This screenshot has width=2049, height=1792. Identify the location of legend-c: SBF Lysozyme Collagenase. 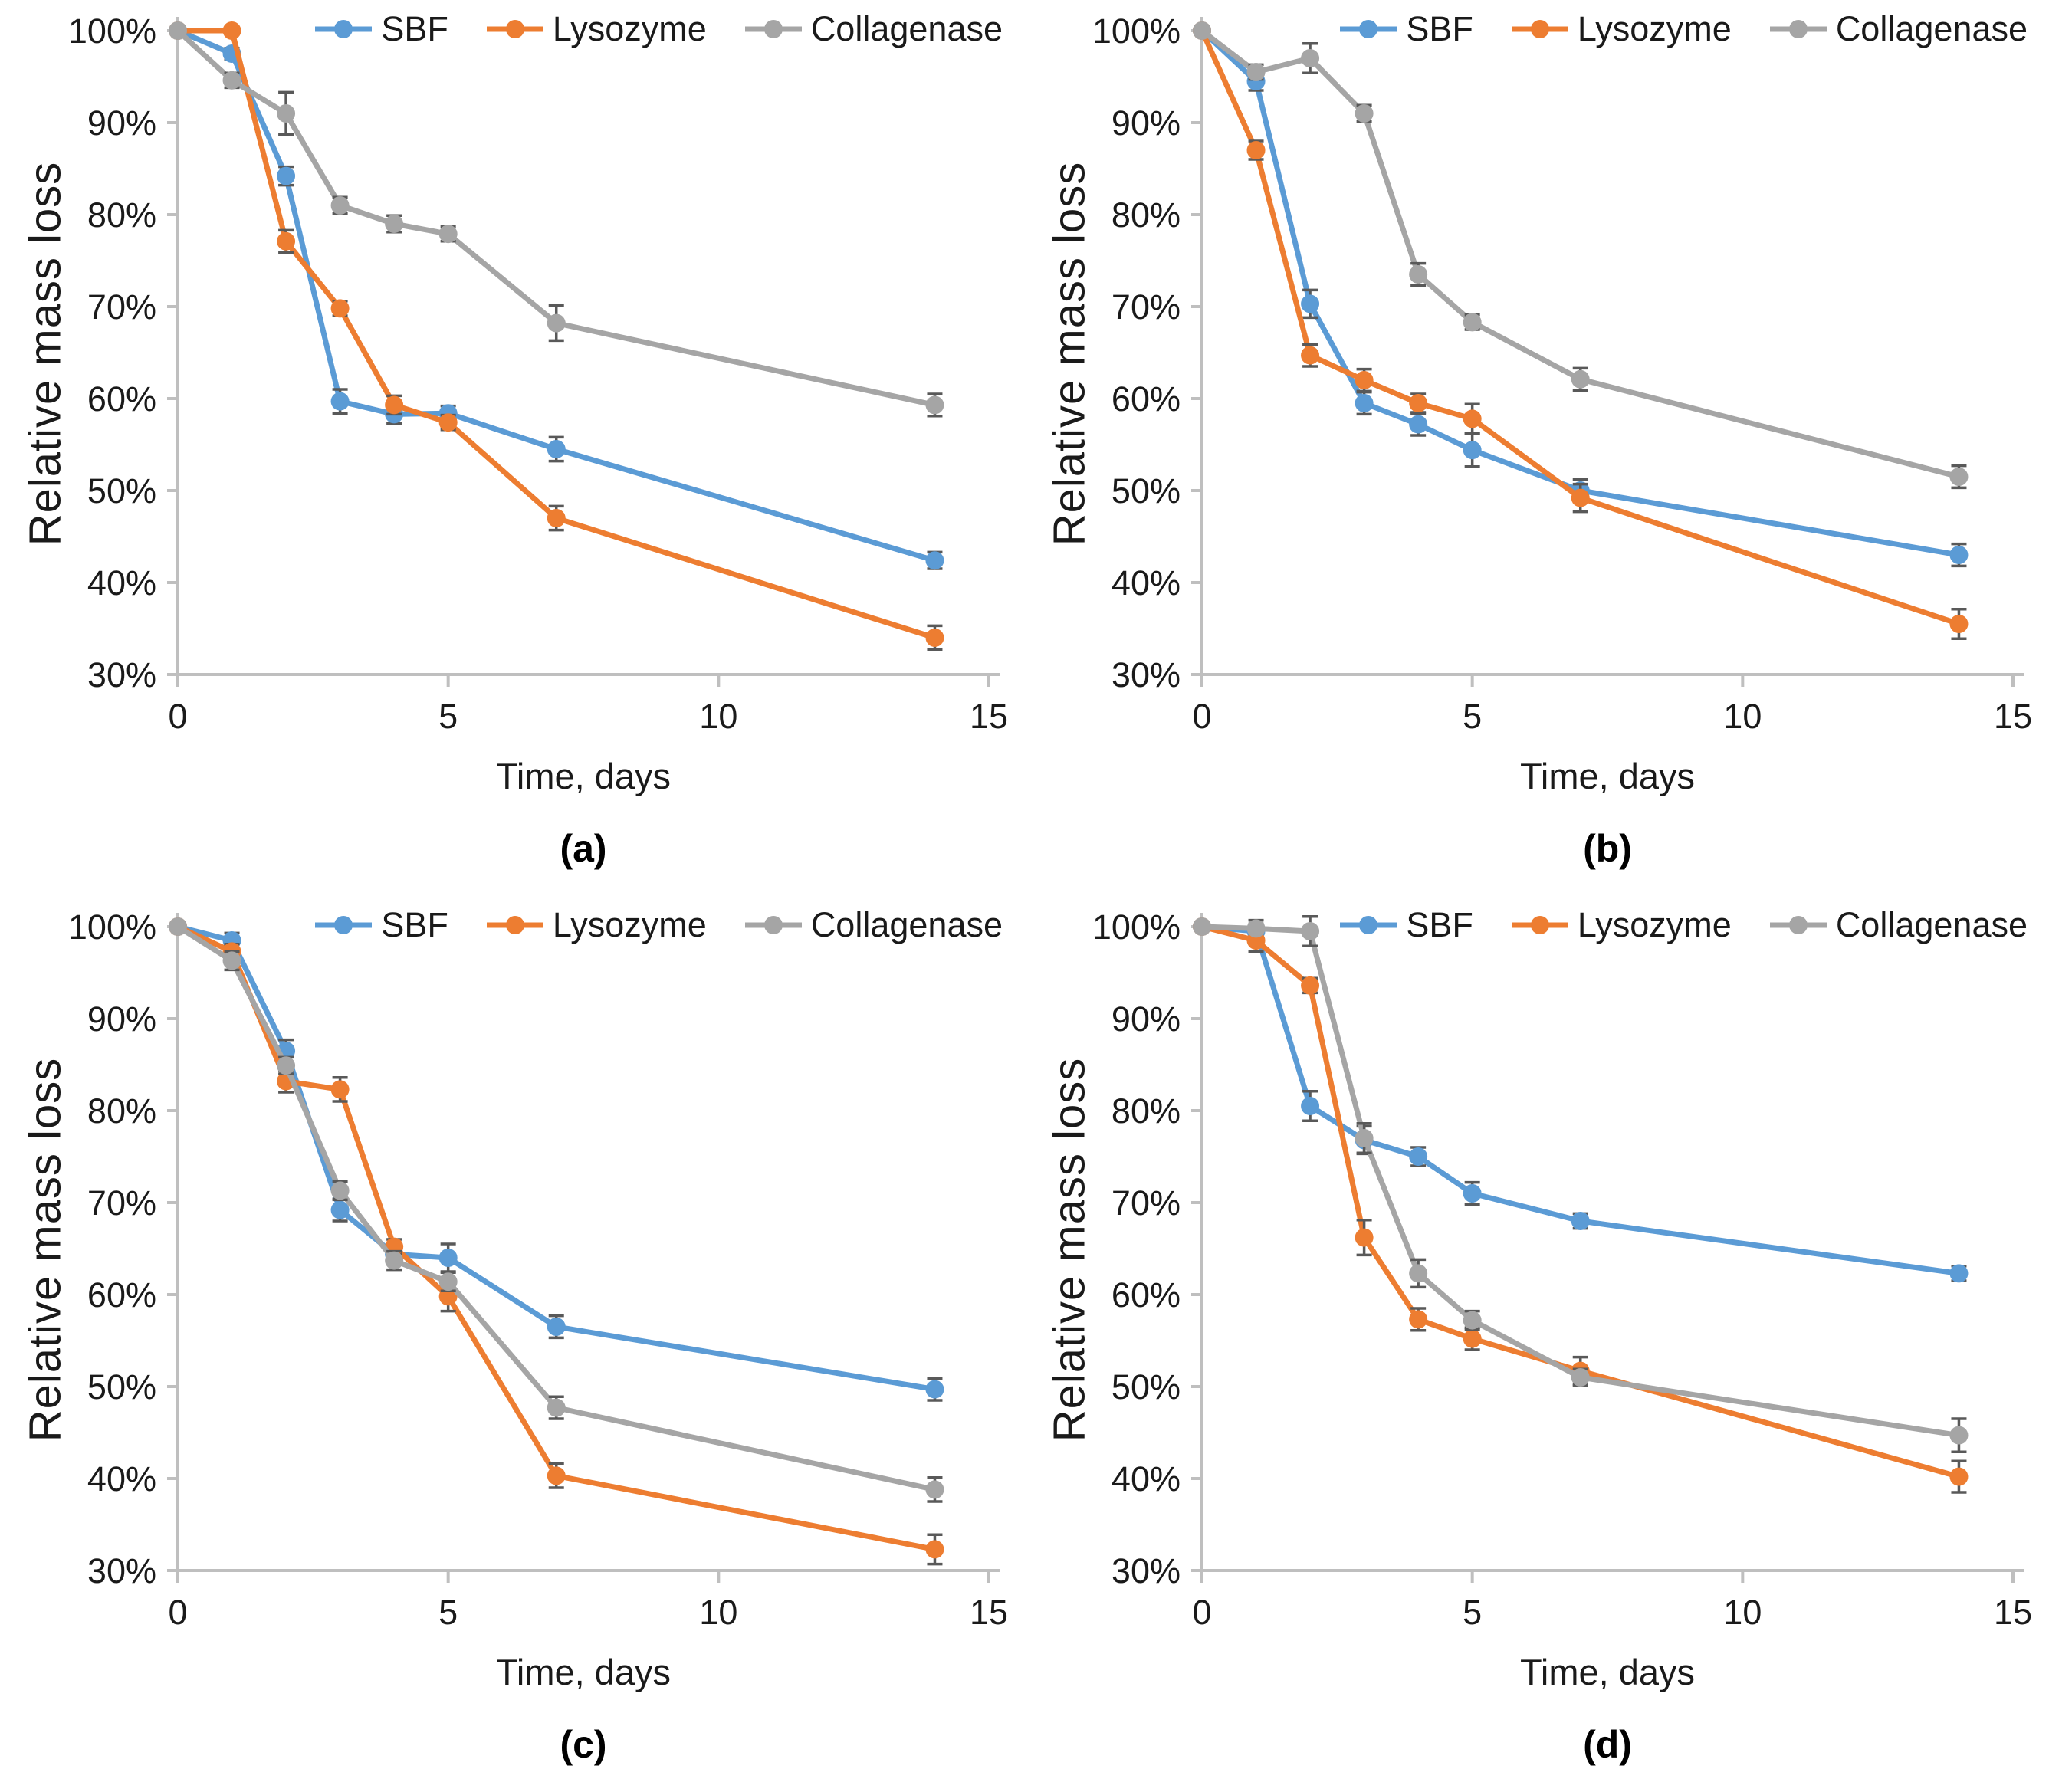
(659, 925).